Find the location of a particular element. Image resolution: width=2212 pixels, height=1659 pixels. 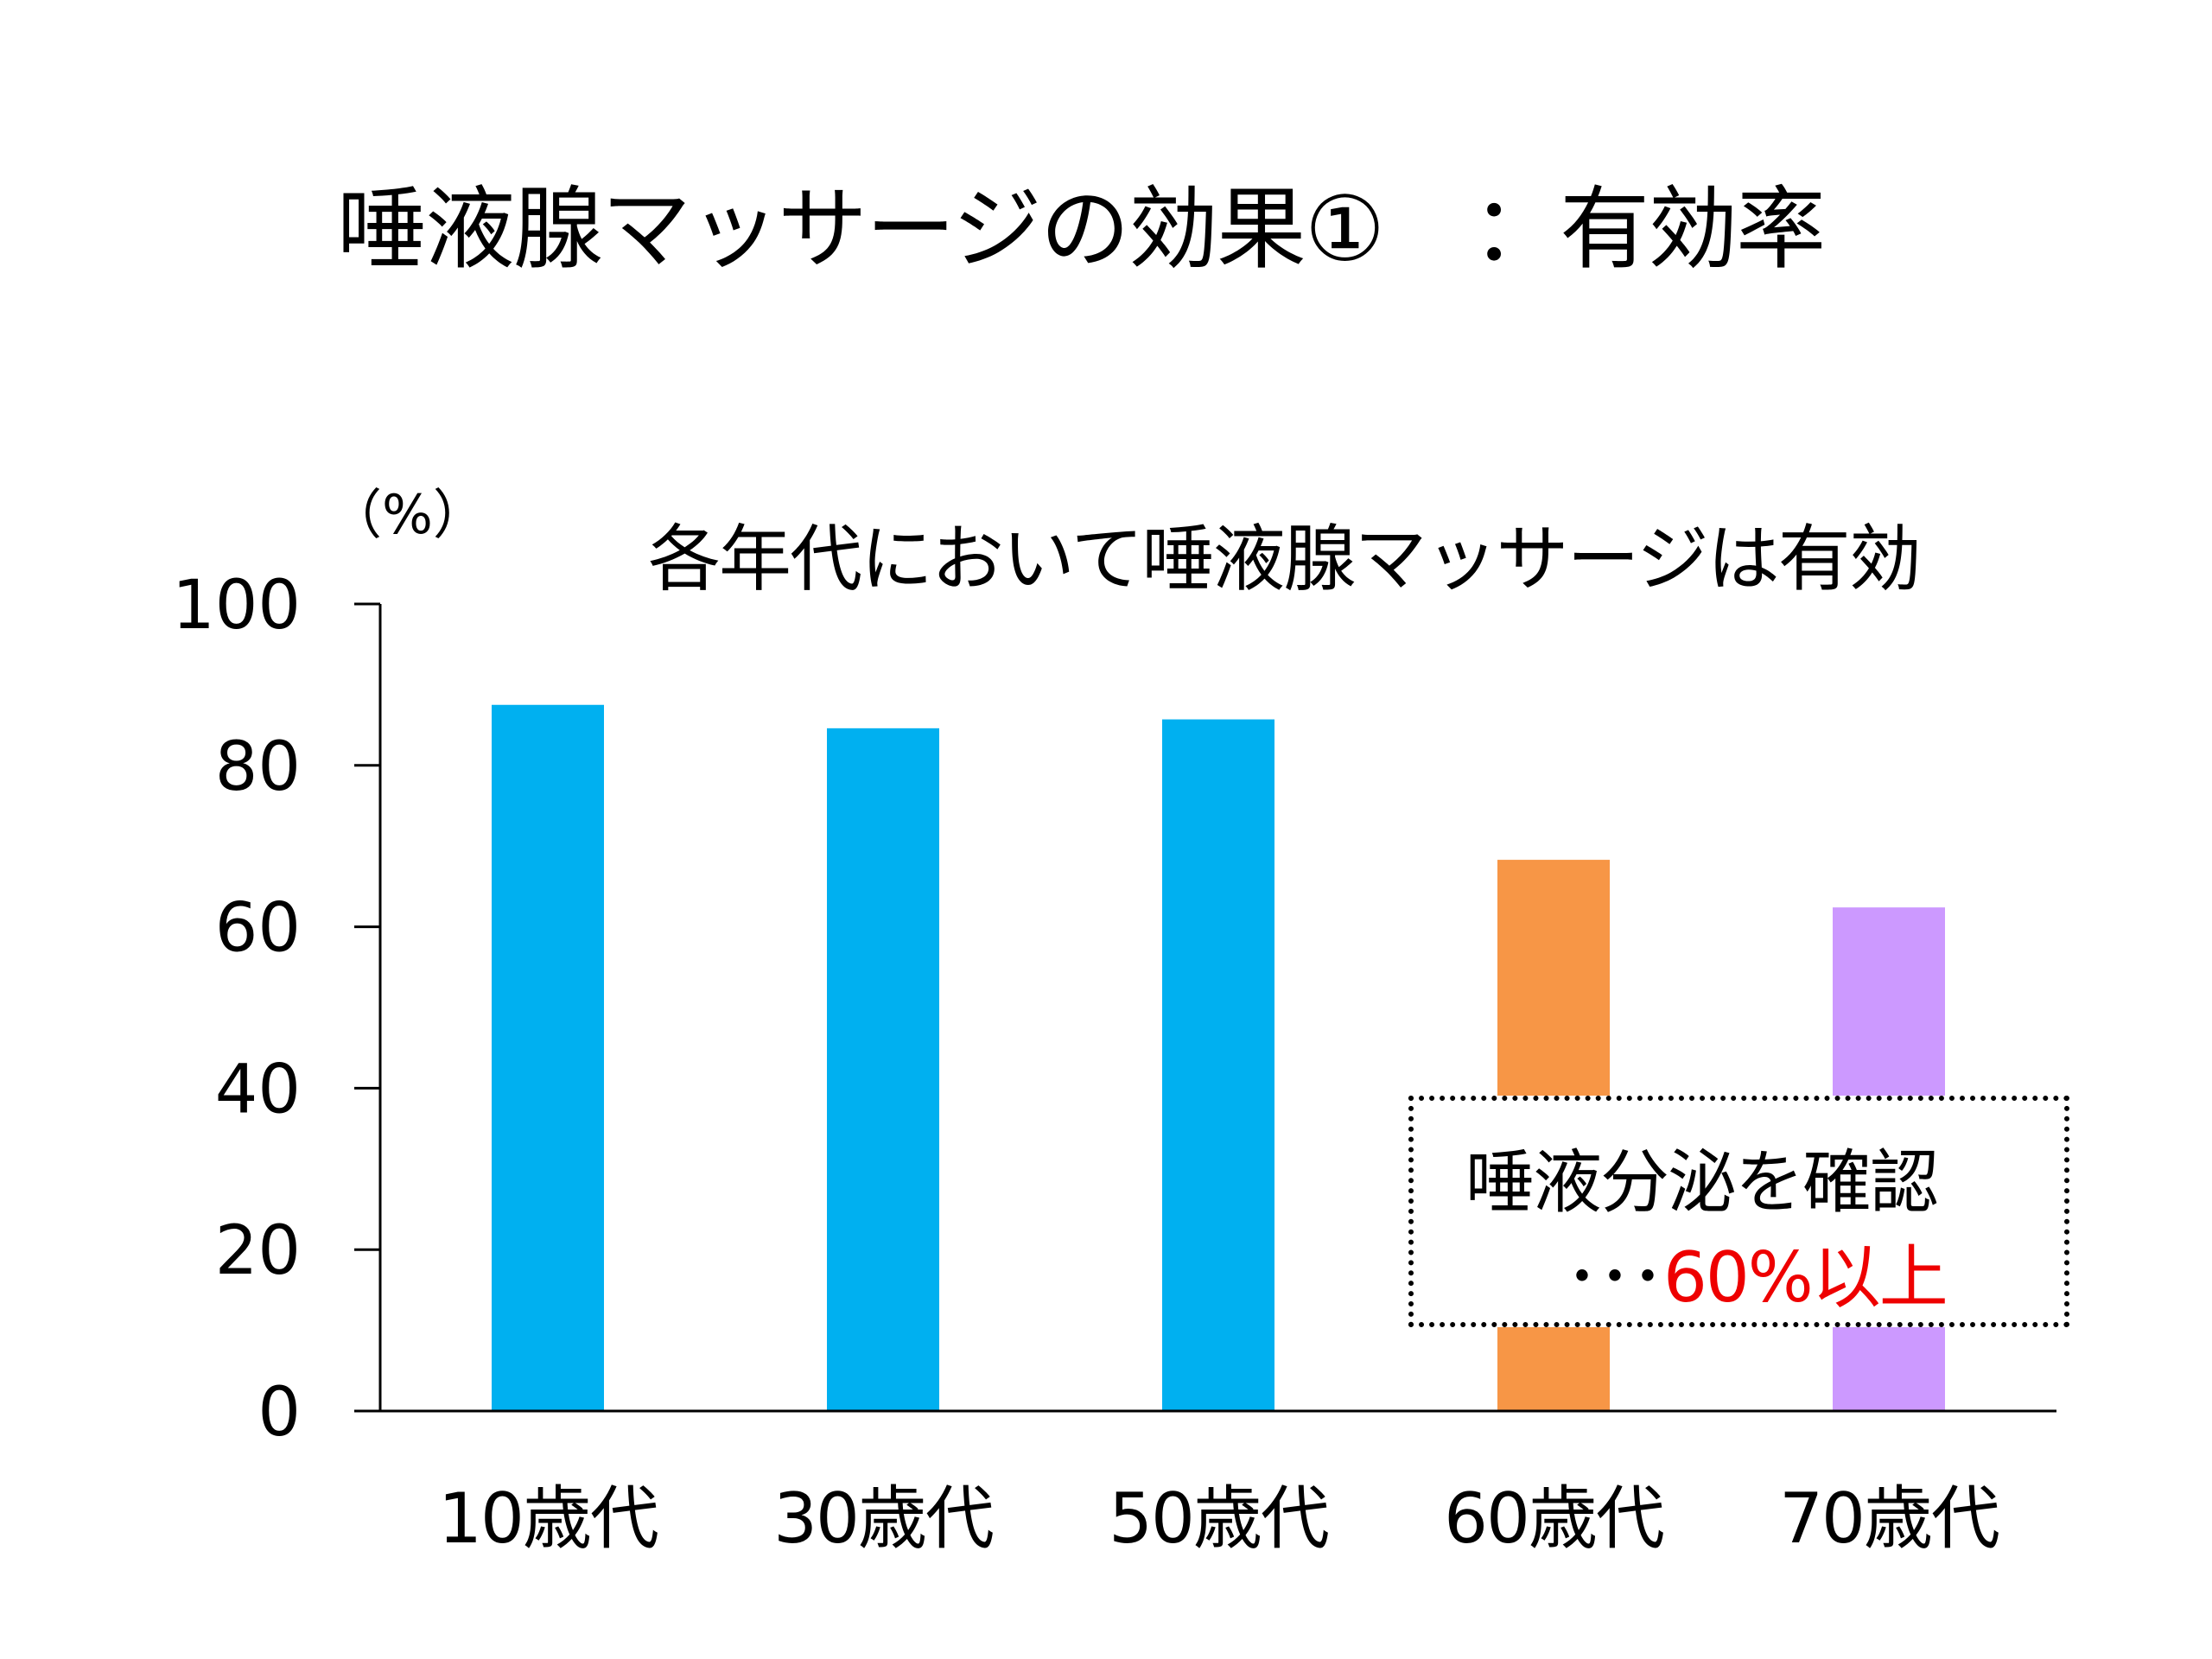

y-tick-label: 40 is located at coordinates (258, 1089).